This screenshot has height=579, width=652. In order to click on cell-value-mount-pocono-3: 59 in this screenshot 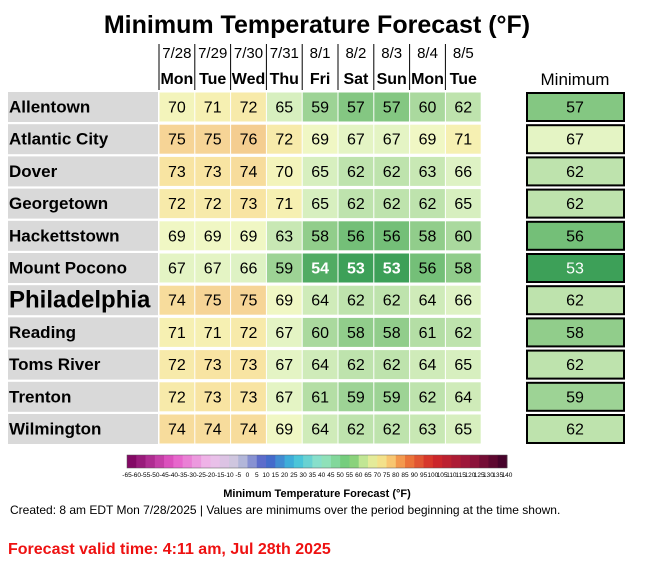, I will do `click(284, 269)`.